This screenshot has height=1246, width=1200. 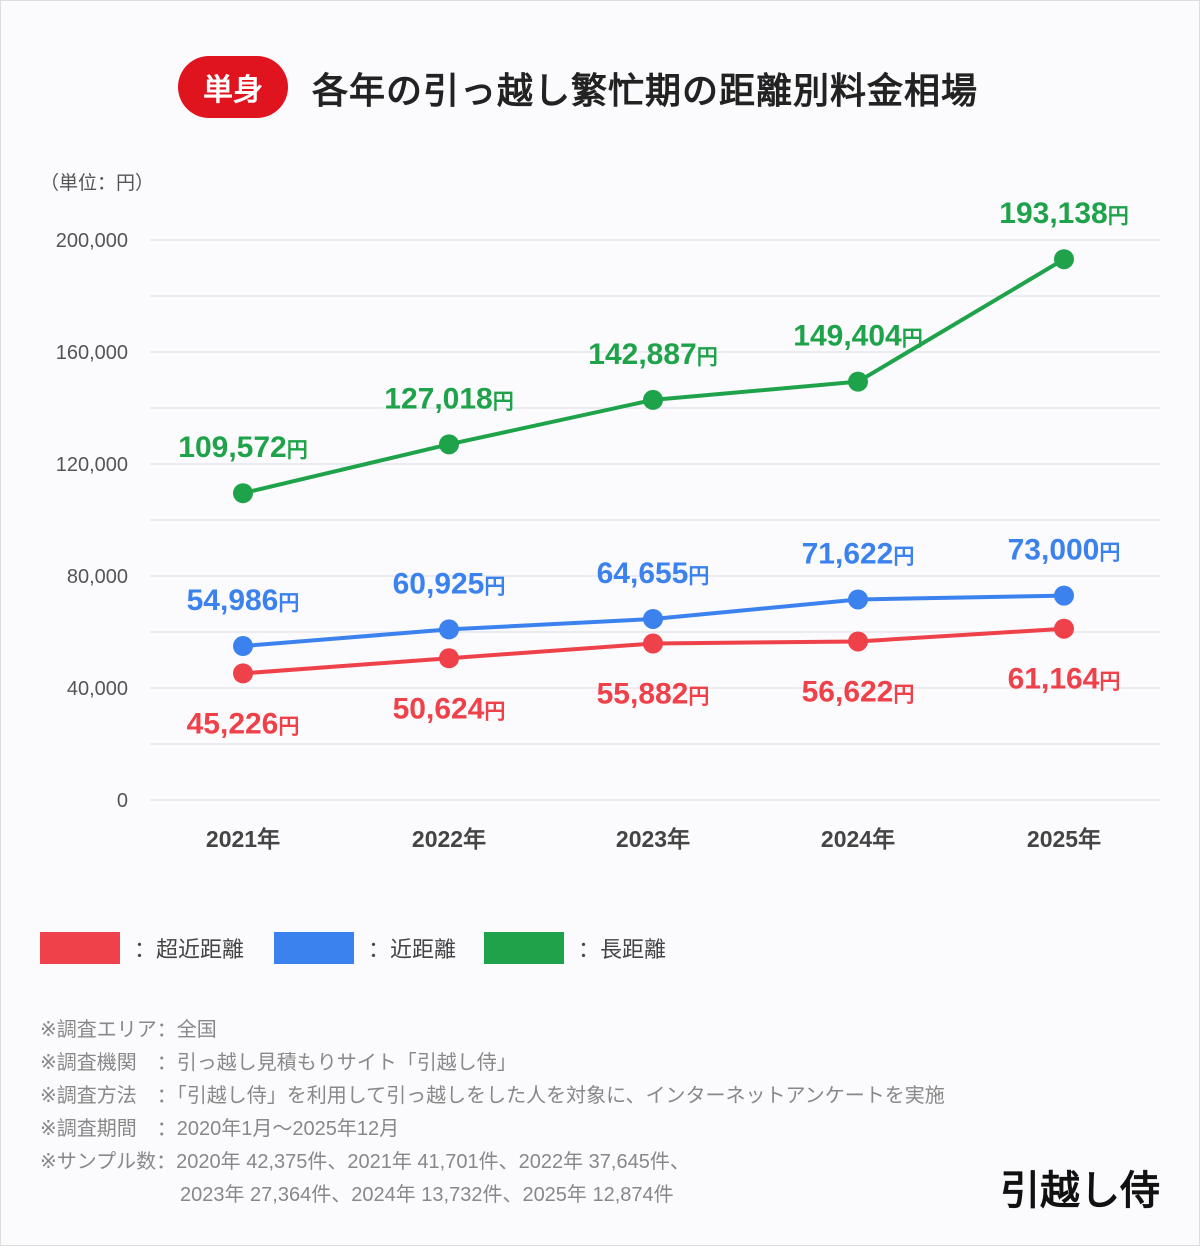 What do you see at coordinates (243, 839) in the screenshot?
I see `x-tick-label: 2021年` at bounding box center [243, 839].